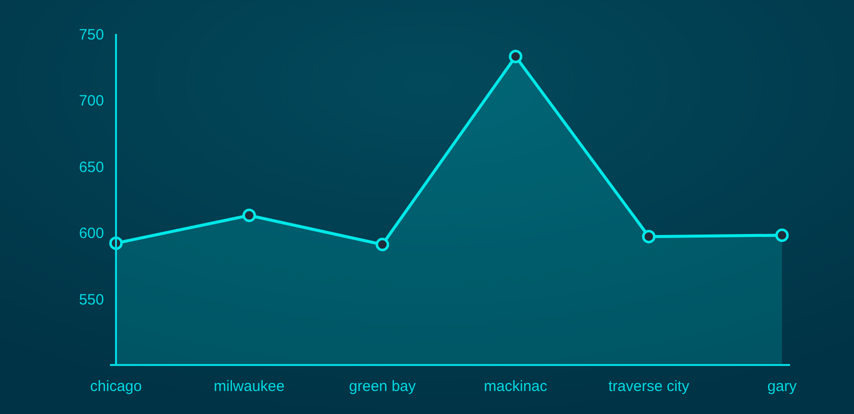  I want to click on y-tick-label: 750, so click(91, 35).